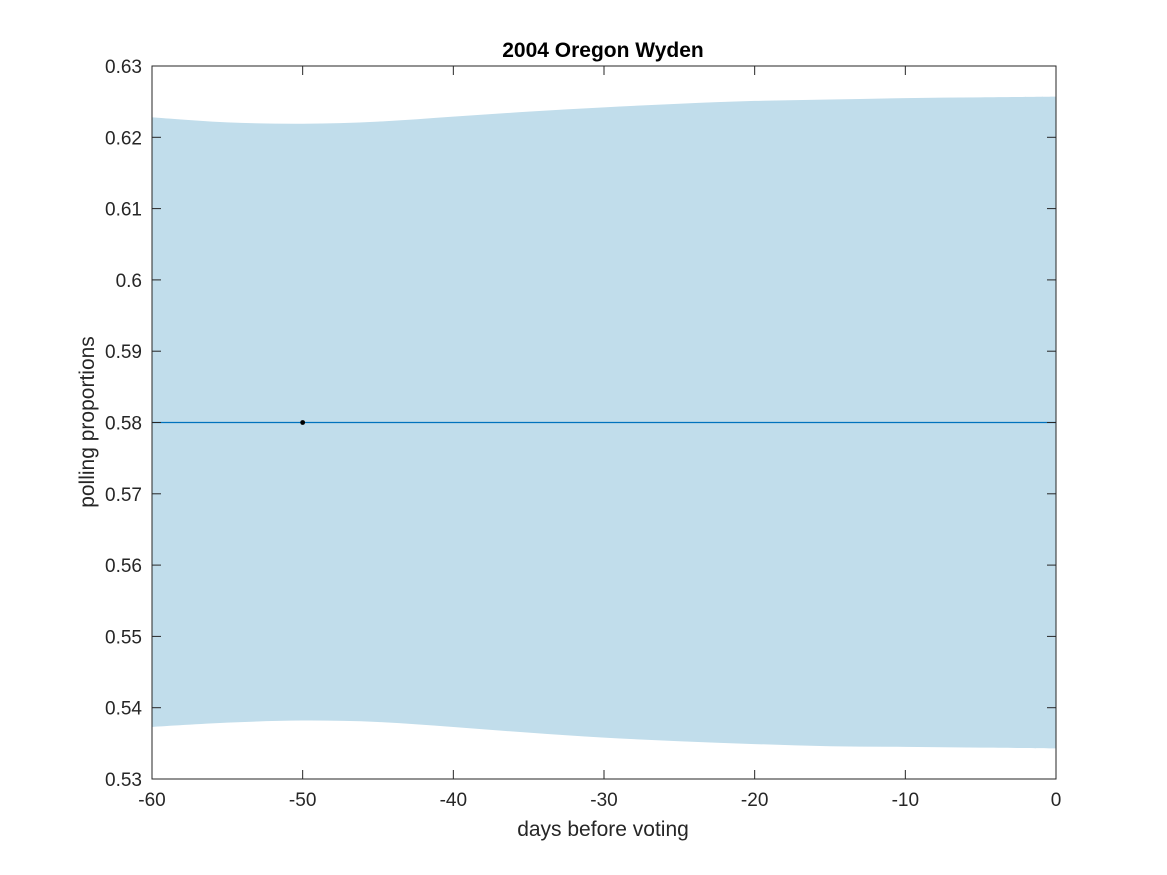 The height and width of the screenshot is (875, 1167). What do you see at coordinates (453, 800) in the screenshot?
I see `x-tick-label: -40` at bounding box center [453, 800].